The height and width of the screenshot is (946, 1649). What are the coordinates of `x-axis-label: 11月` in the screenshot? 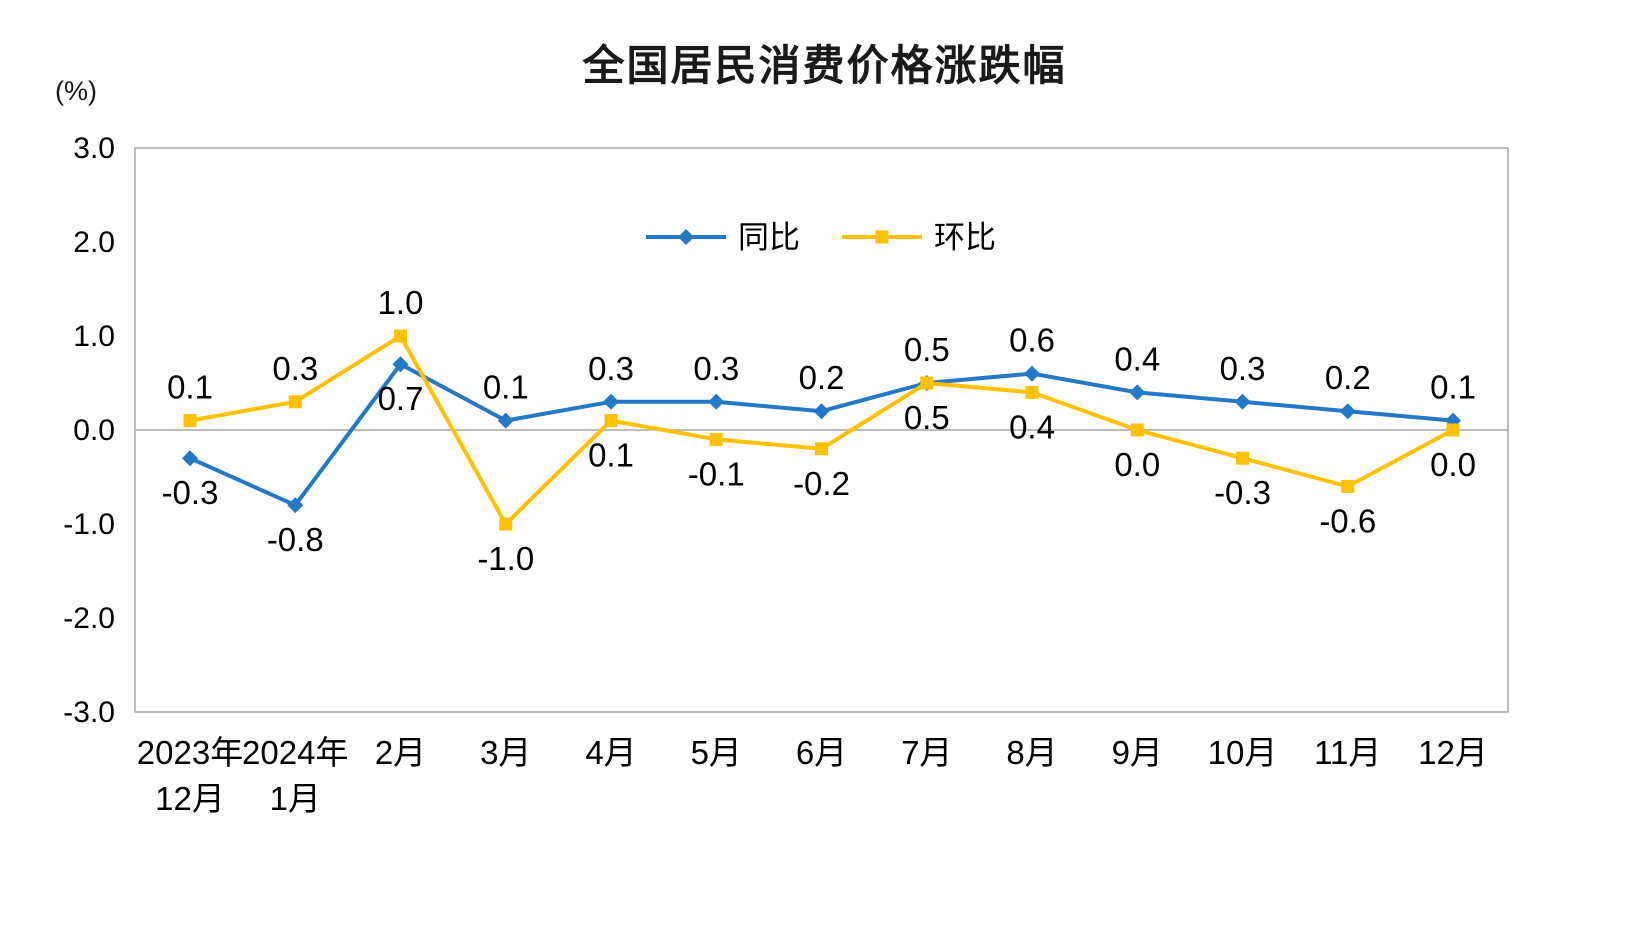 It's located at (1347, 752).